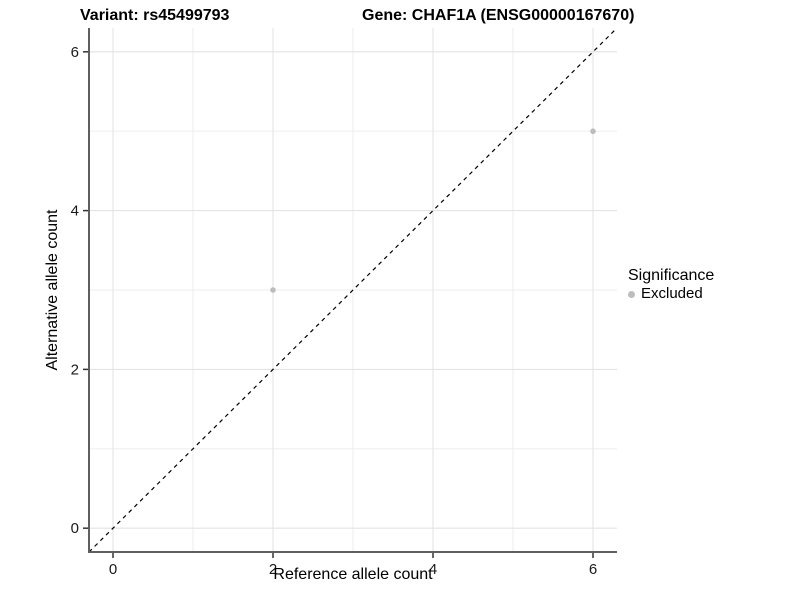 The image size is (800, 600). What do you see at coordinates (75, 52) in the screenshot?
I see `y-tick-label: 6` at bounding box center [75, 52].